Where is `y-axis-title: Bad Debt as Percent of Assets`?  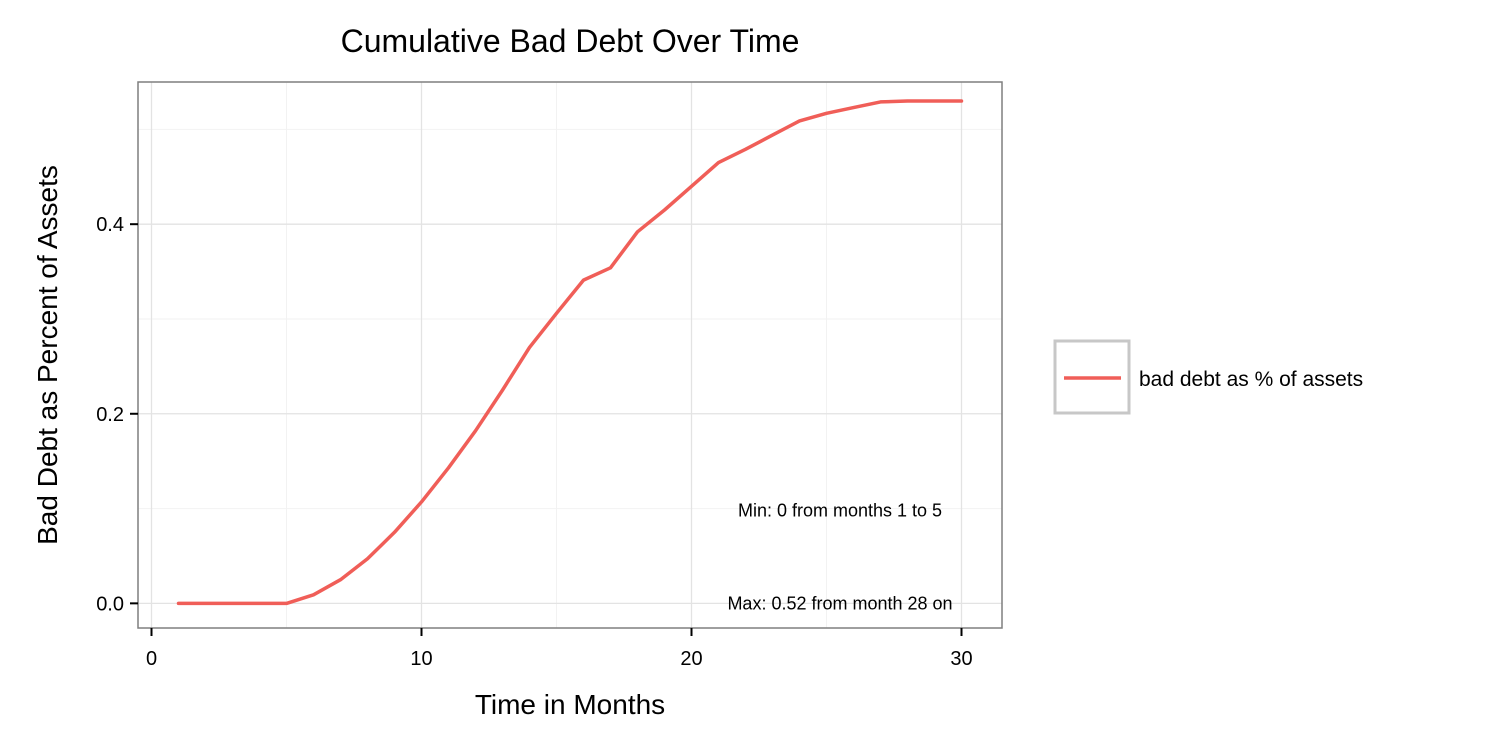 y-axis-title: Bad Debt as Percent of Assets is located at coordinates (47, 355).